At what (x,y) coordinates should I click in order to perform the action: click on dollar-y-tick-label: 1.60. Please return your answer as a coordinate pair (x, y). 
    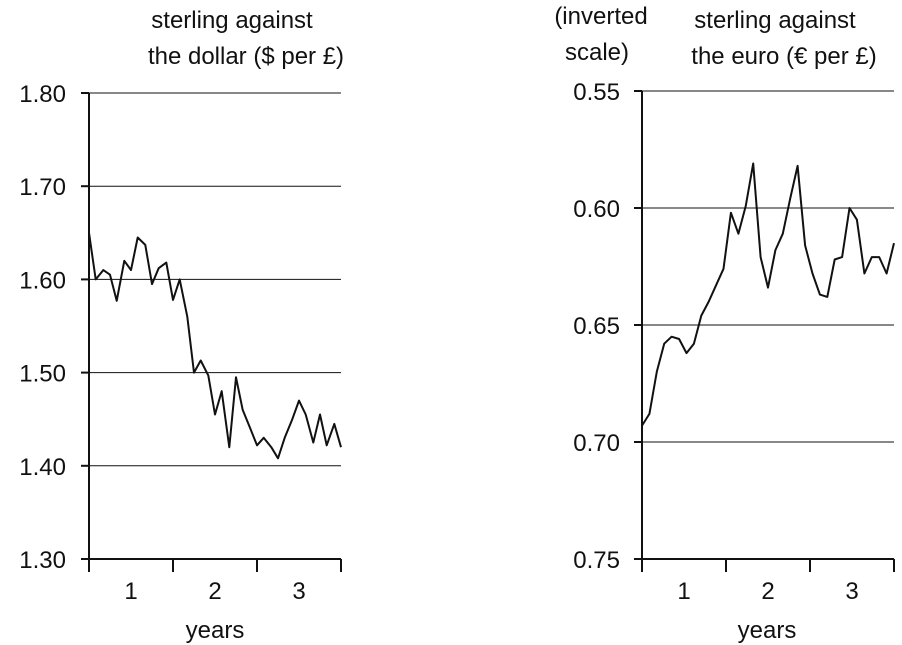
    Looking at the image, I should click on (42, 280).